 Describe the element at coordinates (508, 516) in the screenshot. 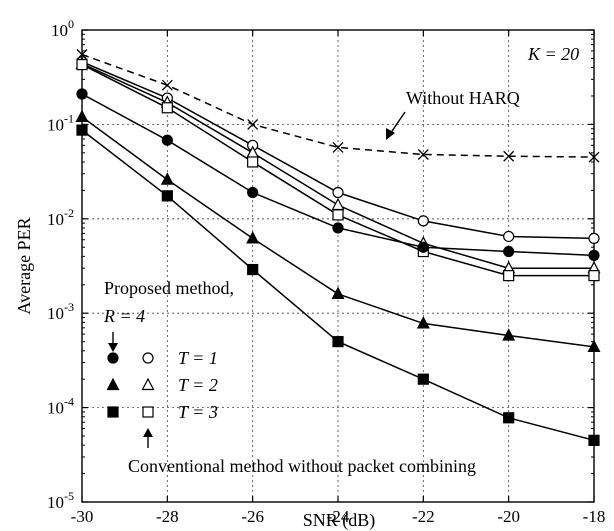

I see `x-tick-label: -20` at that location.